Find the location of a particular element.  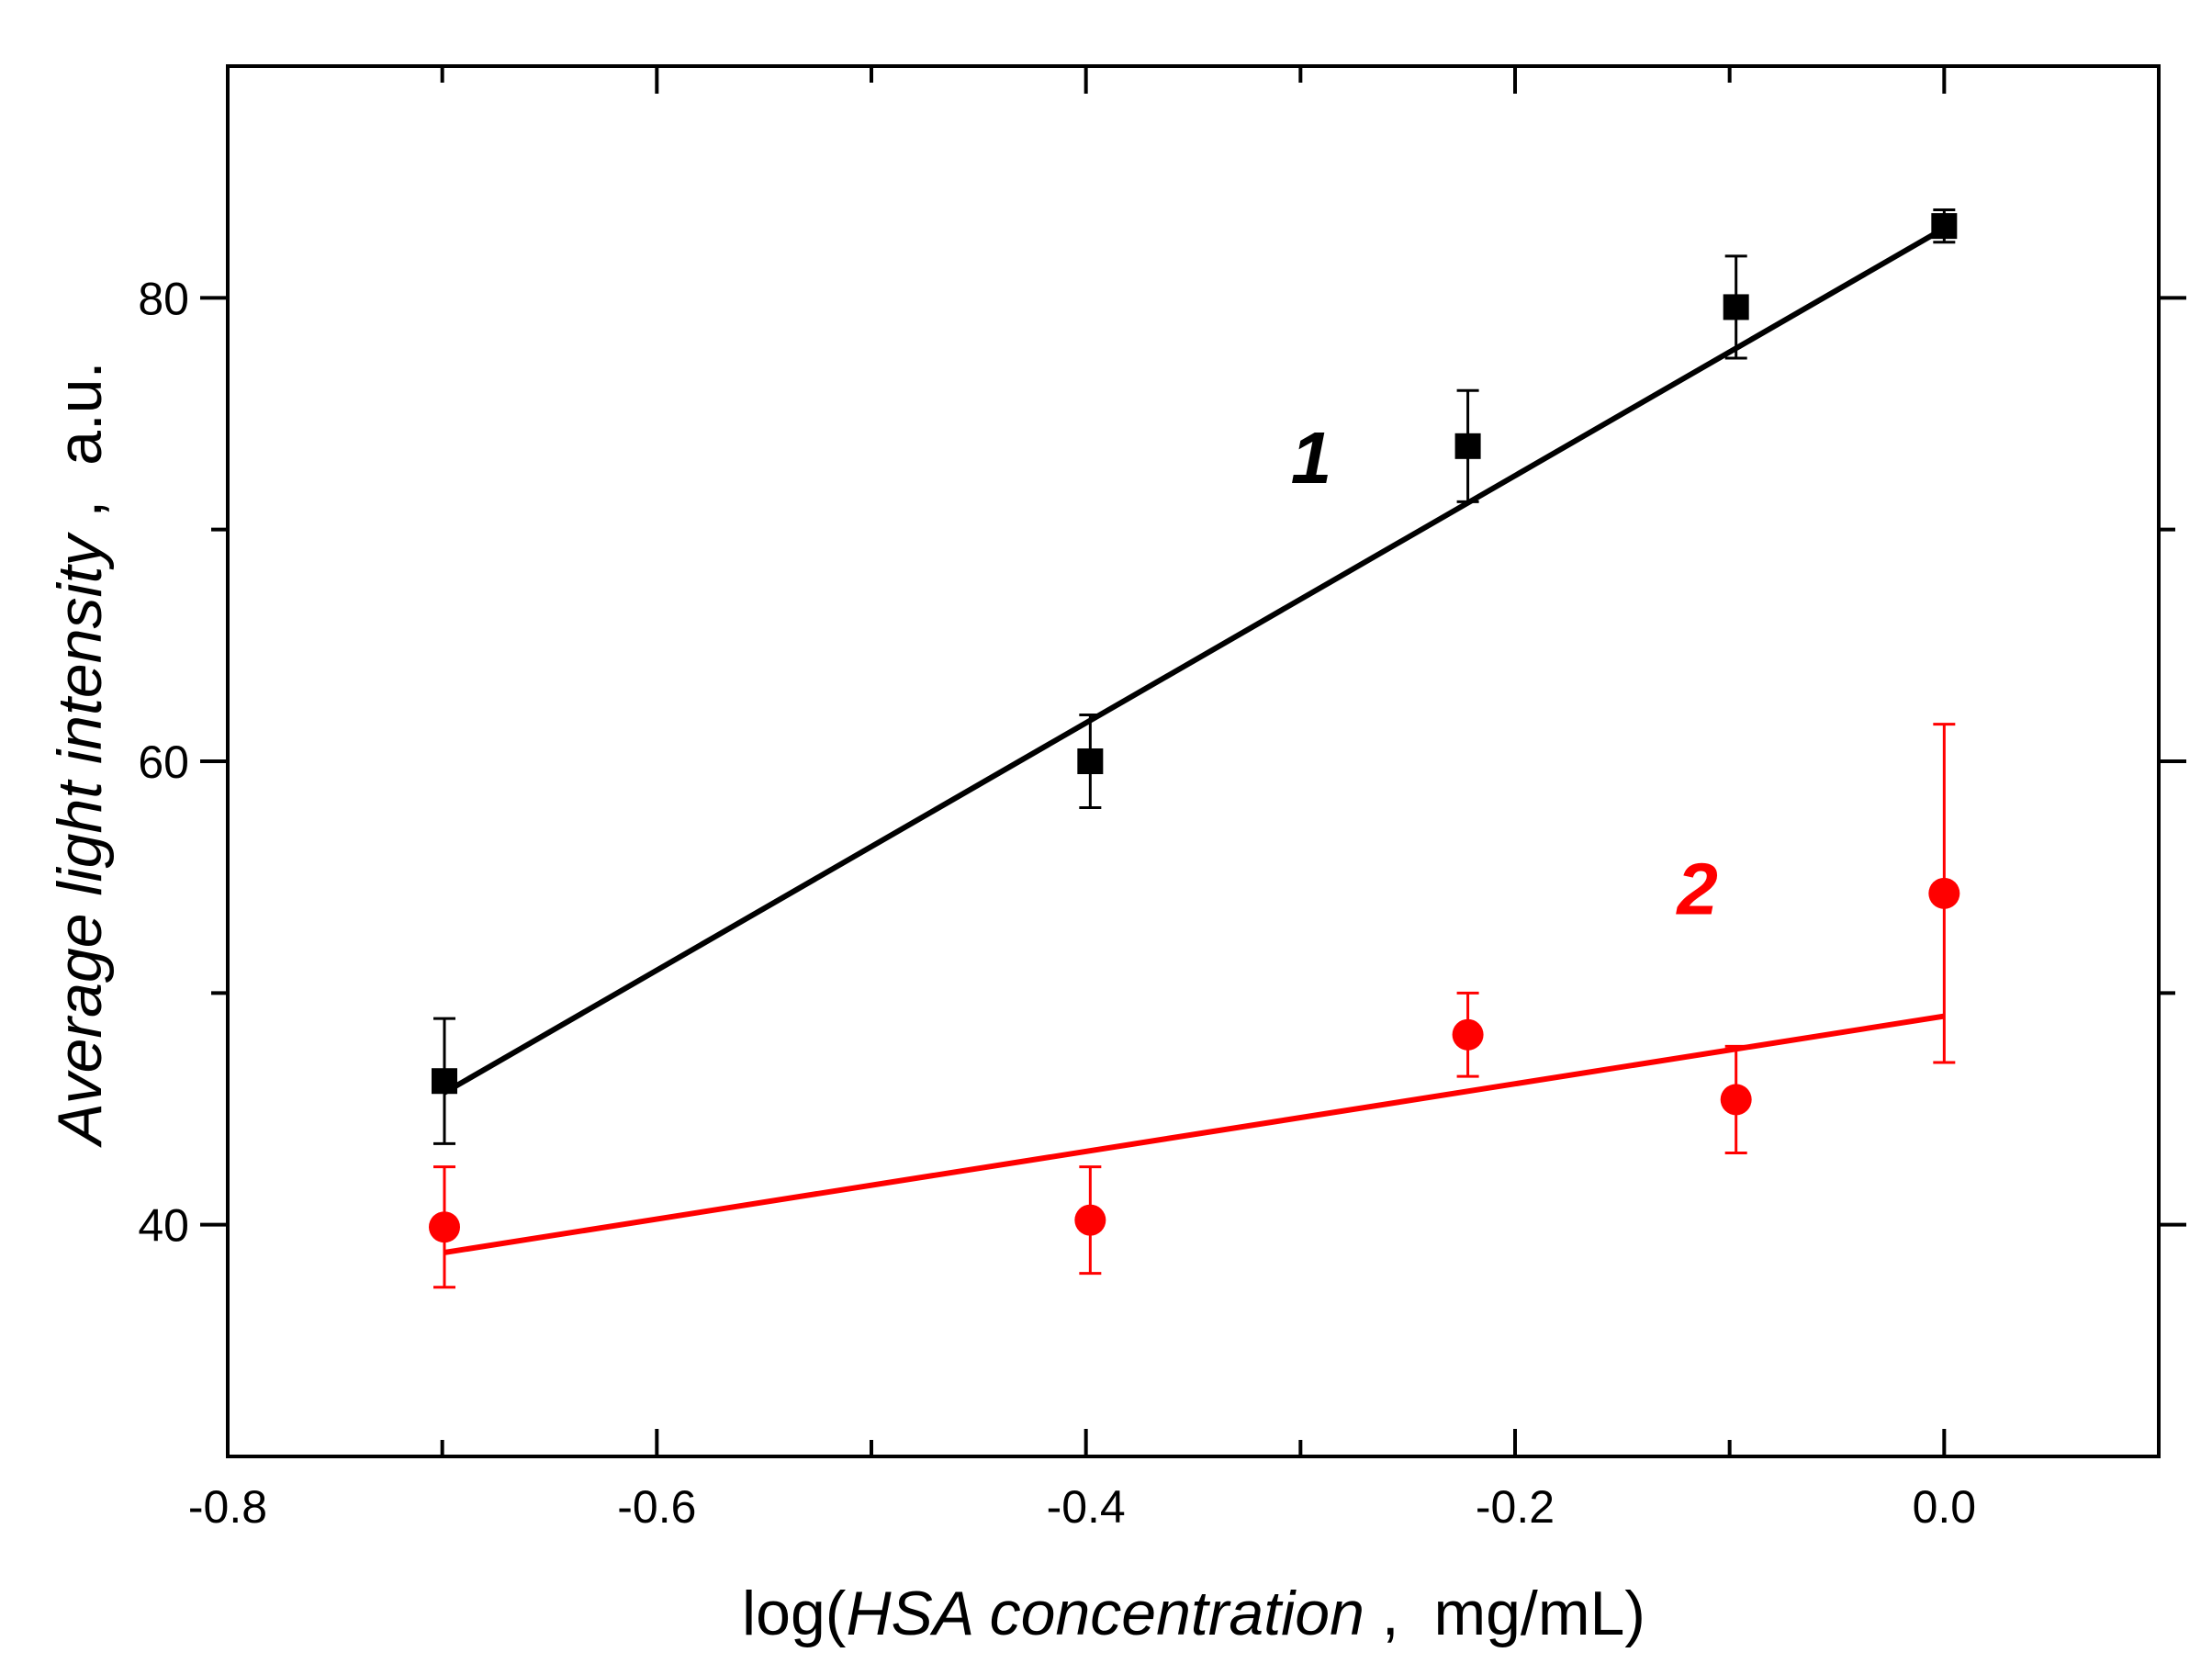

x-axis-title: log(HSA concentration , mg/mL) is located at coordinates (1193, 1613).